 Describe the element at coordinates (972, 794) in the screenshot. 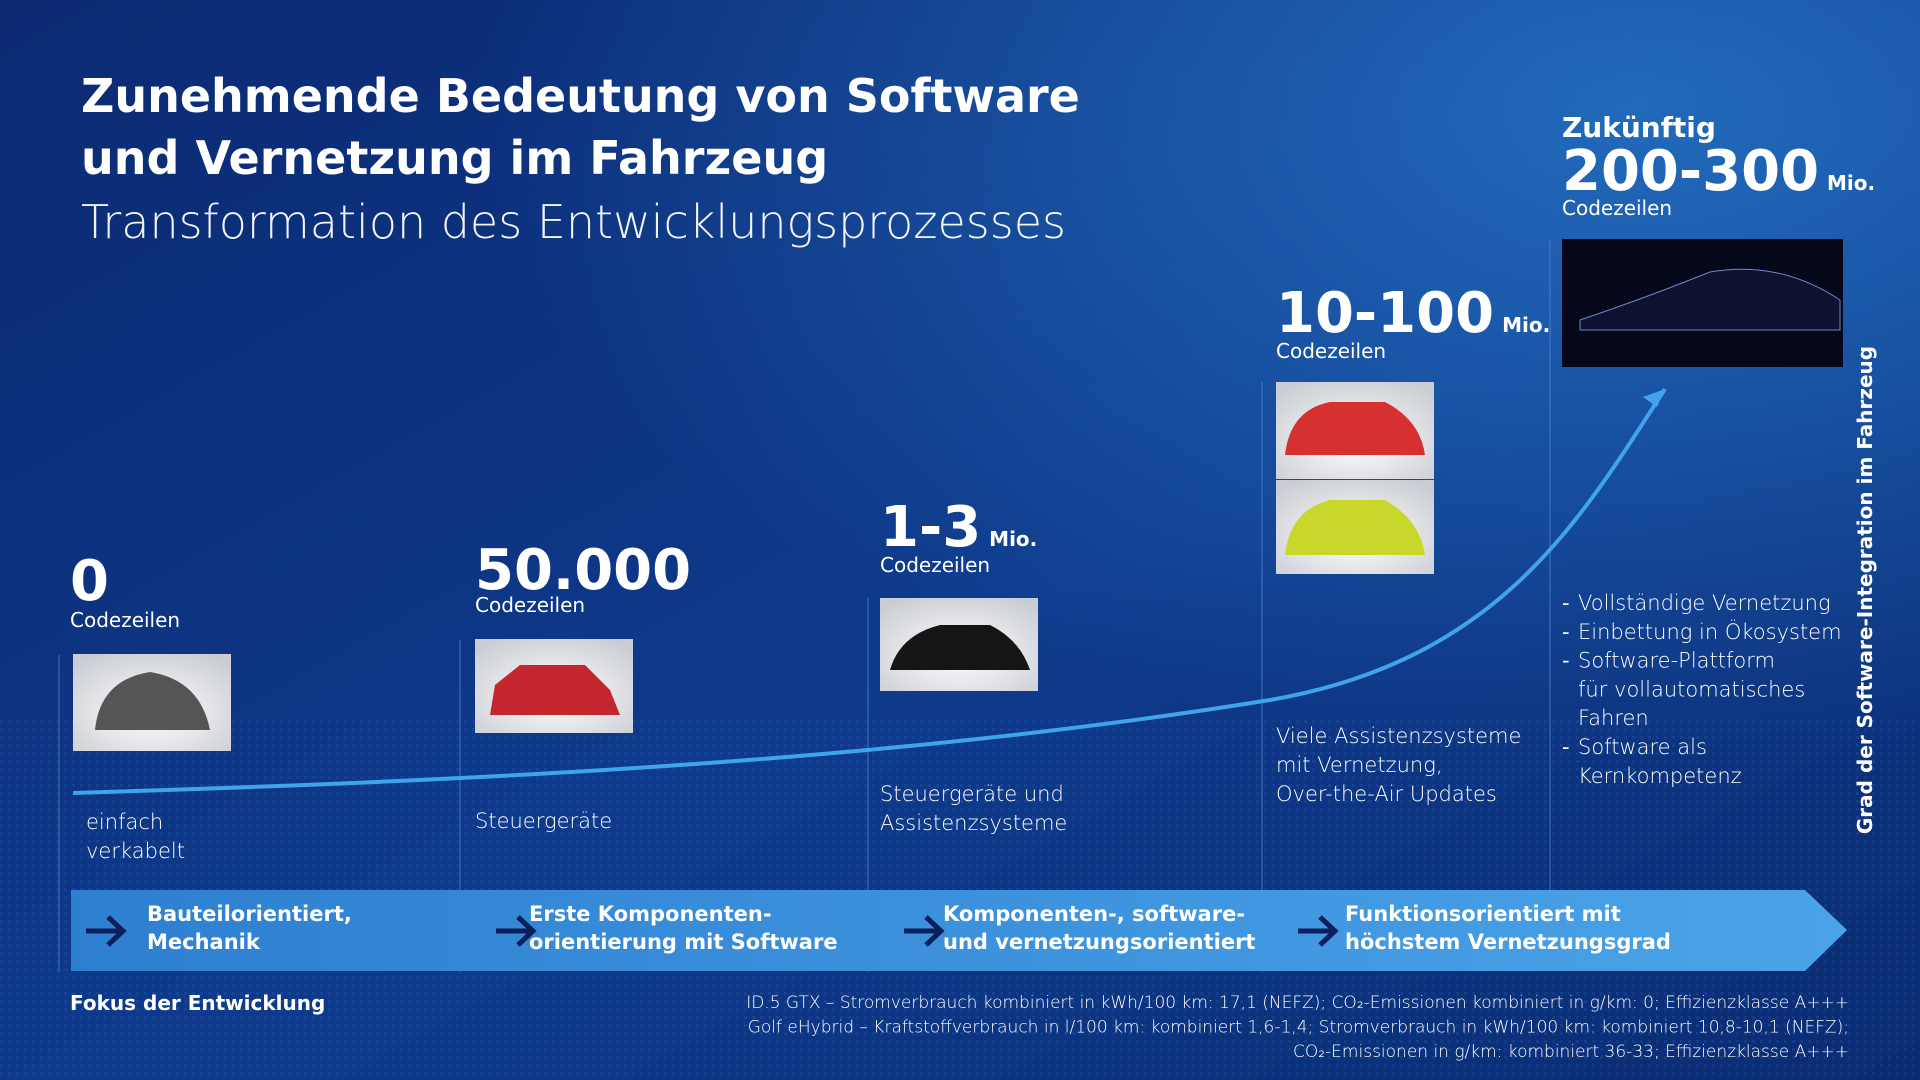

I see `stage-description: Steuergeräte und` at that location.